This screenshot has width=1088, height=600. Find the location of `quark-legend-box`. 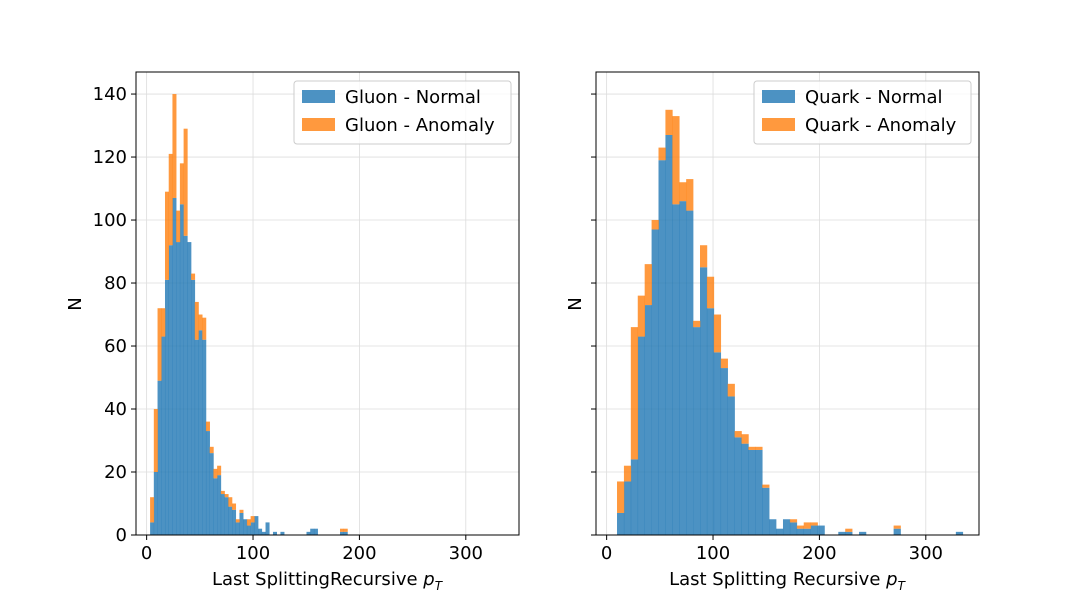

quark-legend-box is located at coordinates (862, 112).